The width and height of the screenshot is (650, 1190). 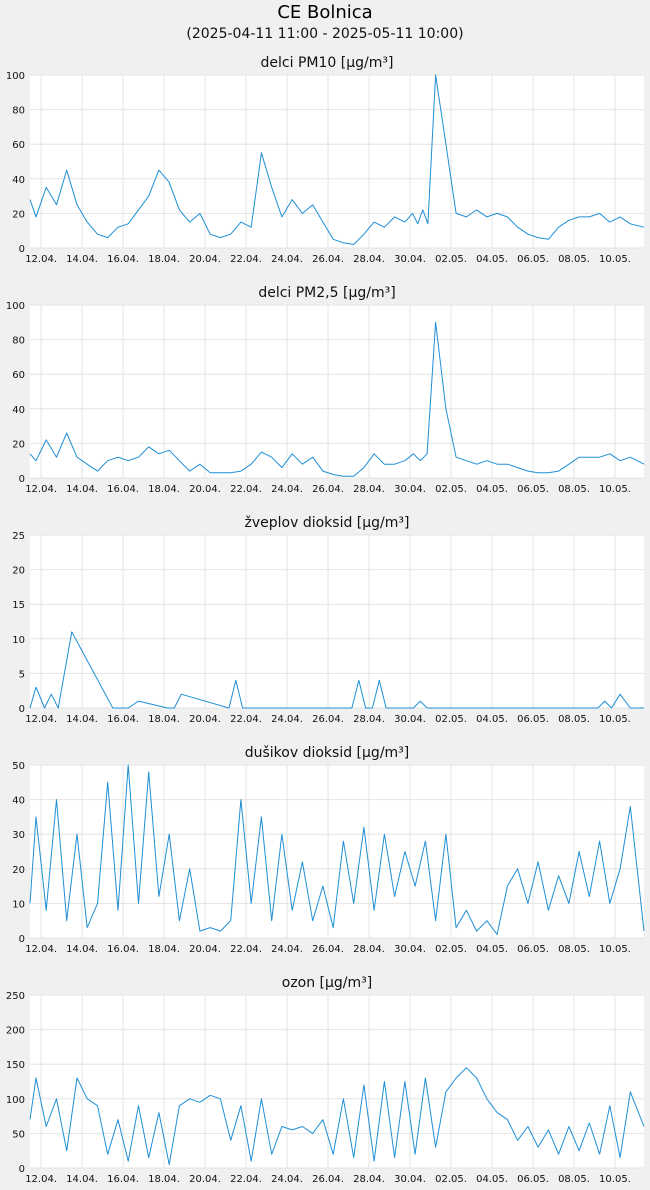 What do you see at coordinates (325, 12) in the screenshot?
I see `station-title: CE Bolnica` at bounding box center [325, 12].